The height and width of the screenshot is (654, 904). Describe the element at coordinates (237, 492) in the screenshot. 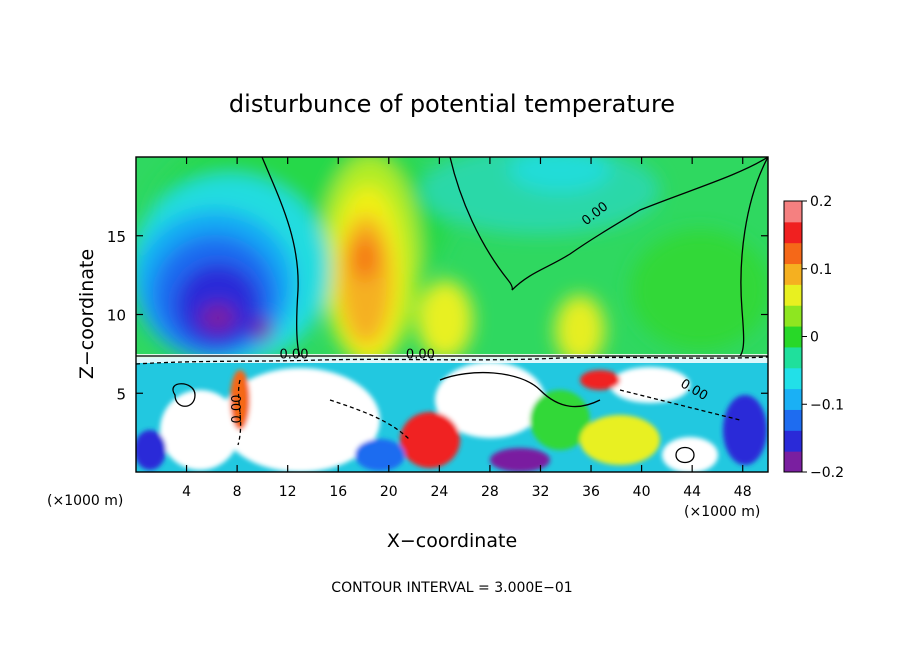

I see `x-tick-label-1: 8` at that location.